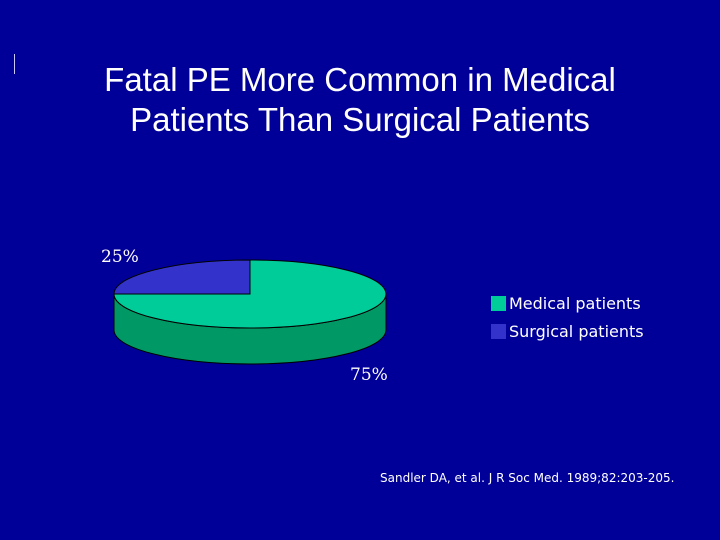  What do you see at coordinates (575, 303) in the screenshot?
I see `legend-label-medical: Medical patients` at bounding box center [575, 303].